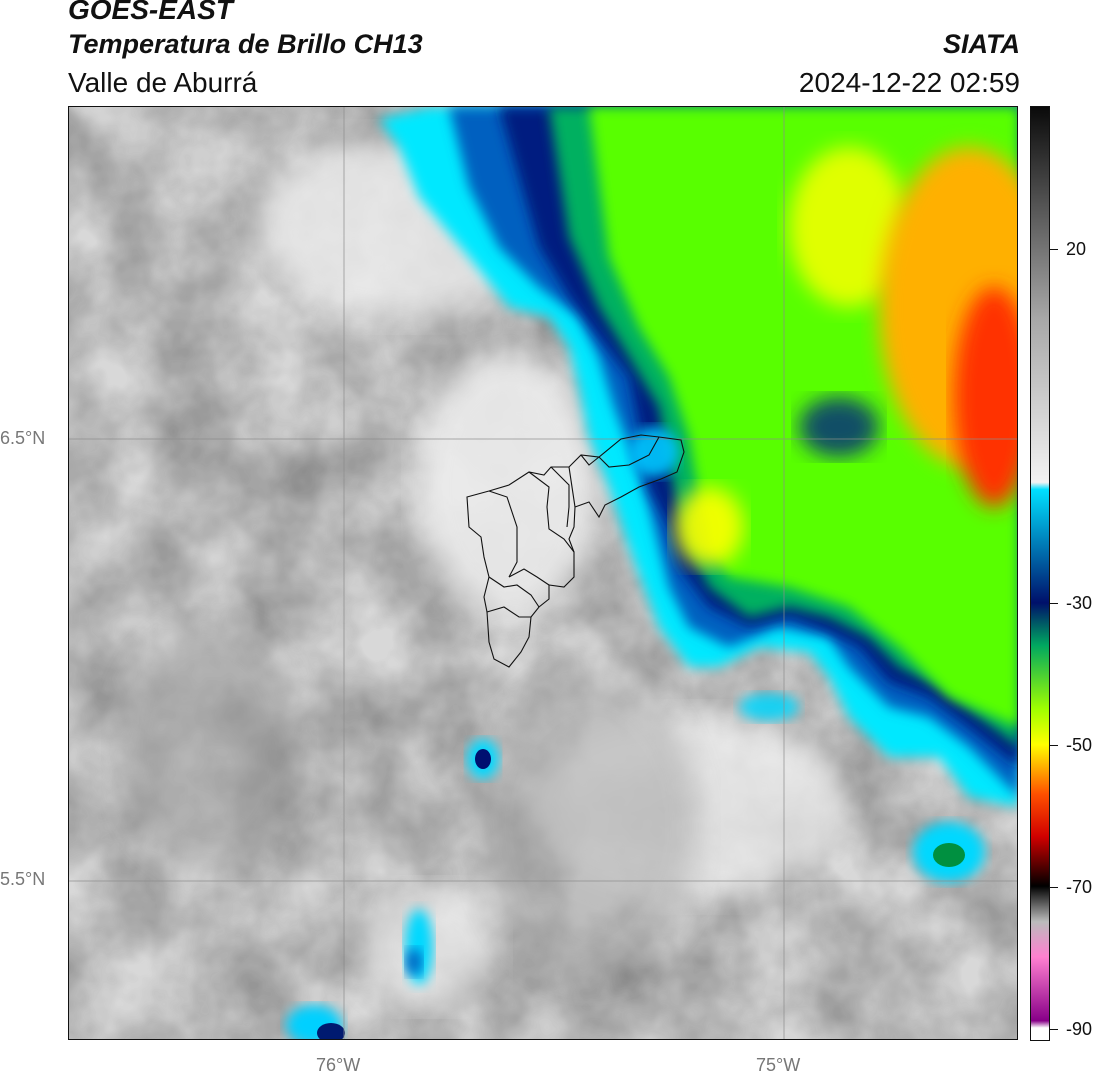  Describe the element at coordinates (1079, 745) in the screenshot. I see `colorbar-label-minus50: -50` at that location.